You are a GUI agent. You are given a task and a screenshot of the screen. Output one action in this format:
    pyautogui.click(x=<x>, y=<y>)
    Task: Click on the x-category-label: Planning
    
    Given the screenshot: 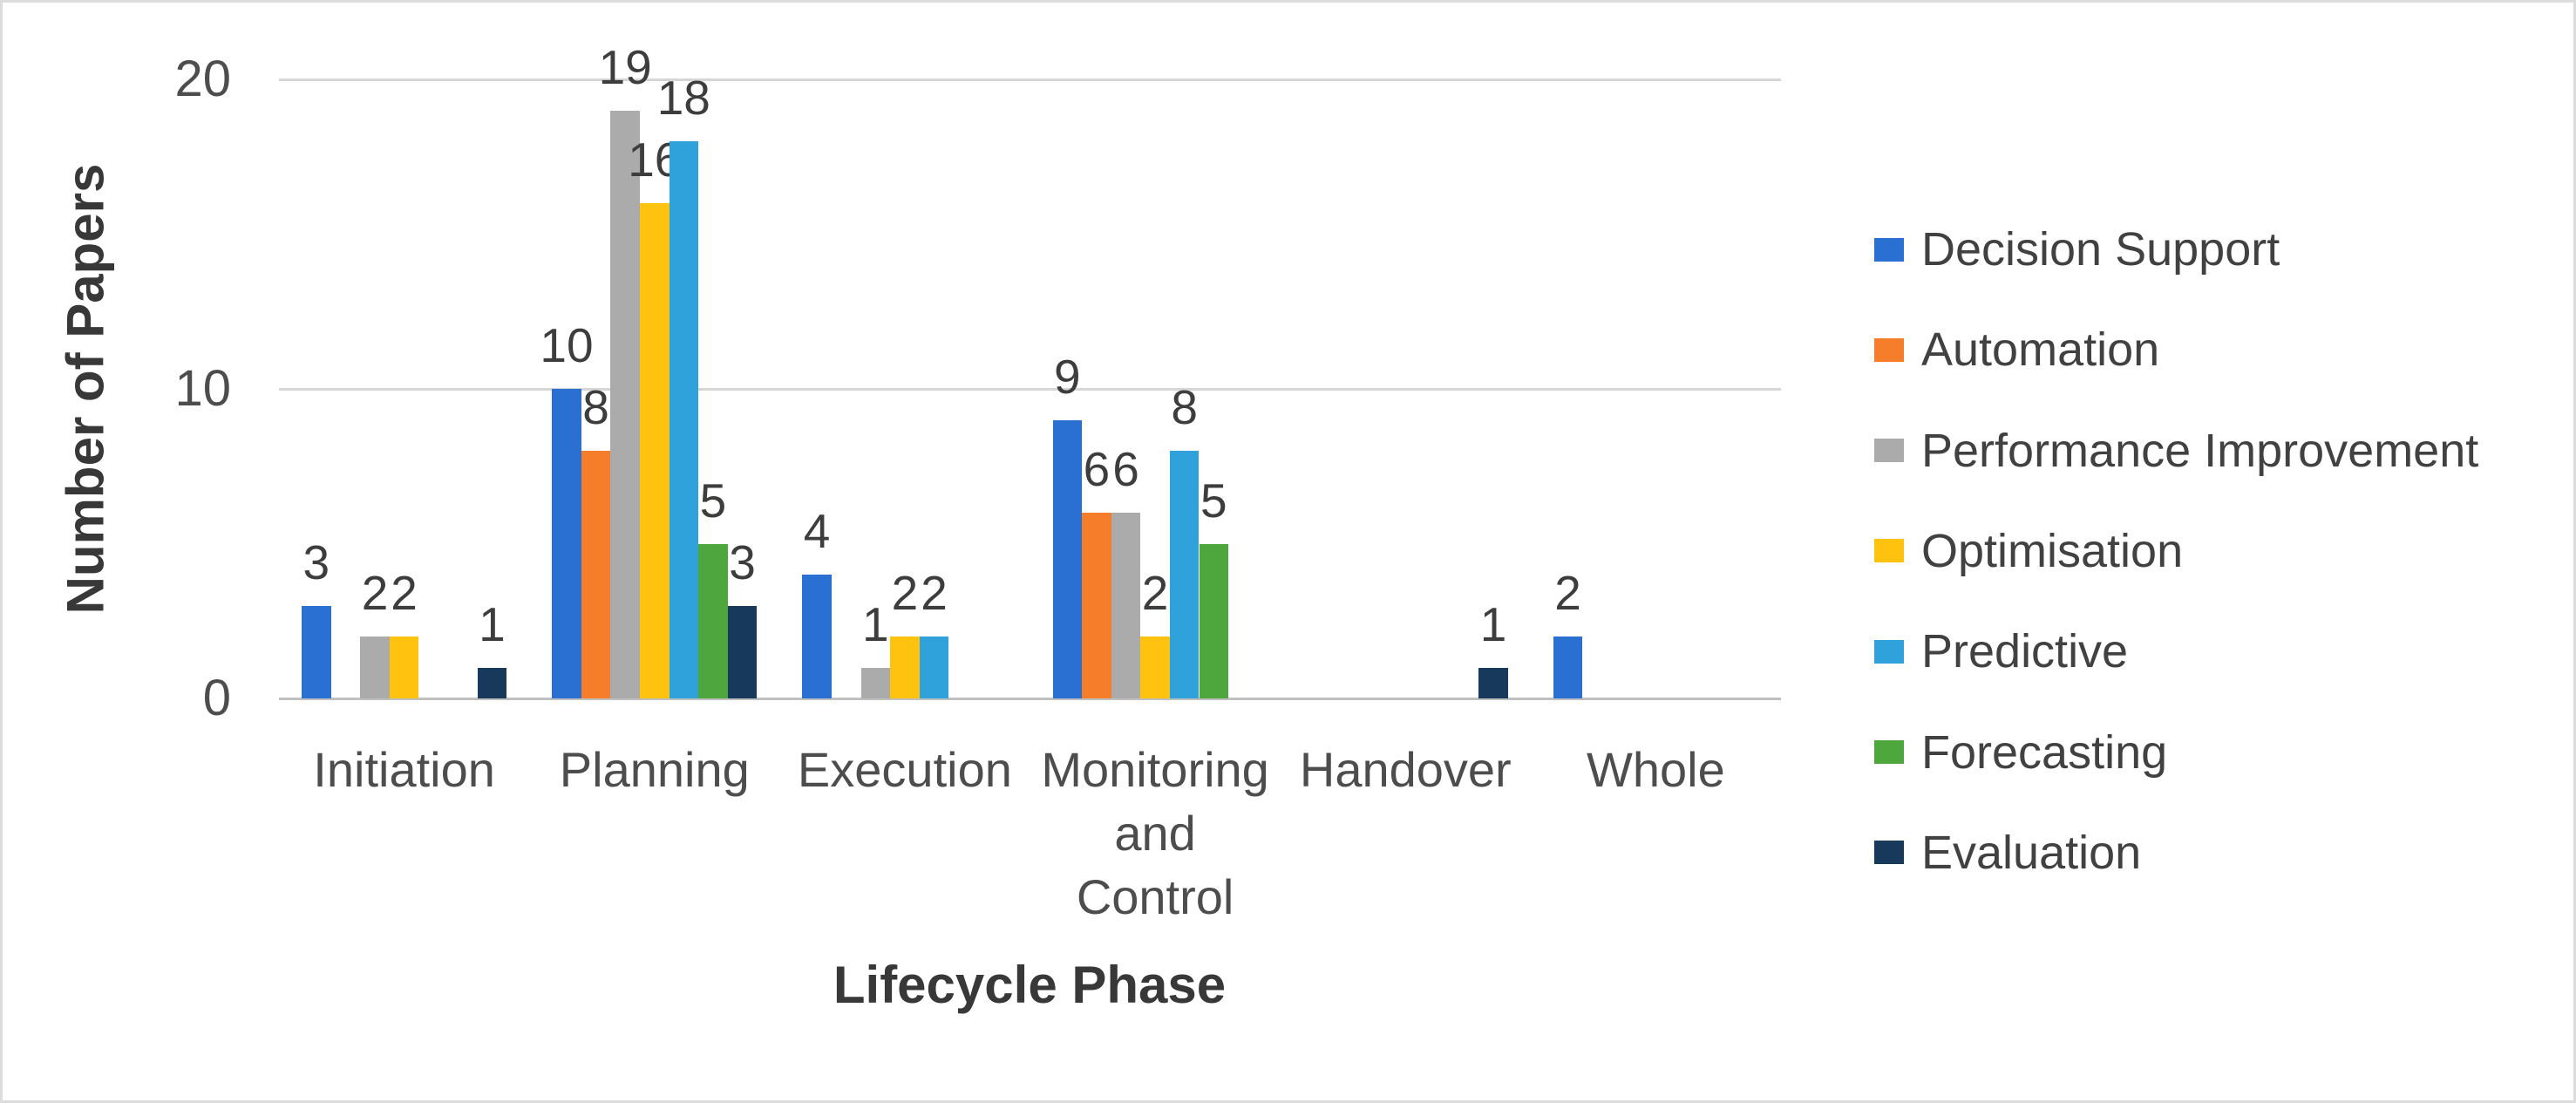 What is the action you would take?
    pyautogui.click(x=654, y=769)
    